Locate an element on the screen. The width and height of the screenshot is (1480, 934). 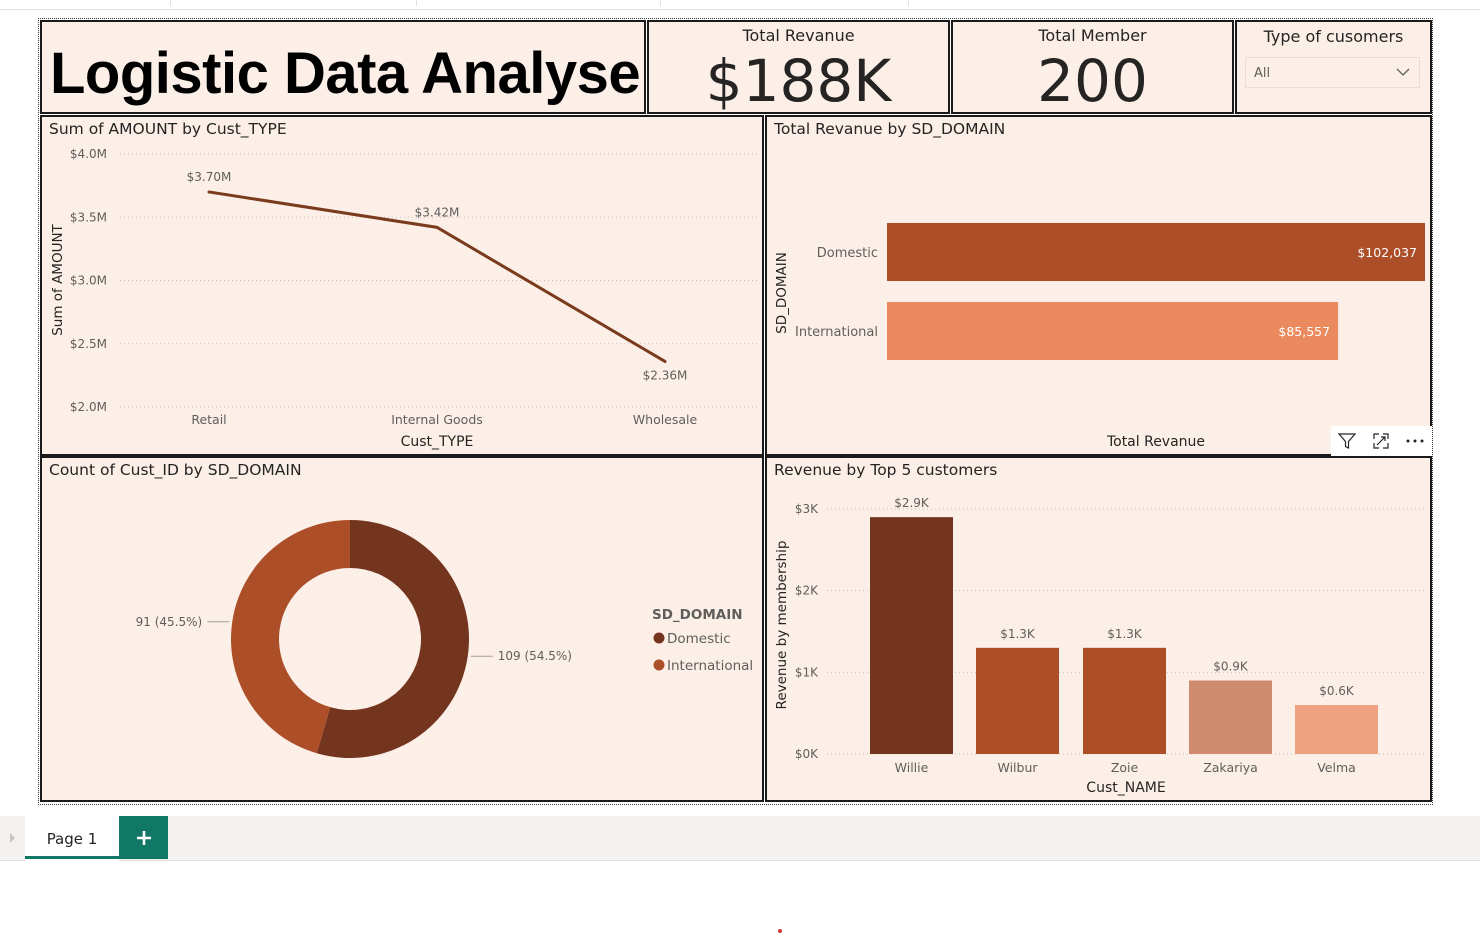
customer-type-dropdown: All is located at coordinates (1332, 72).